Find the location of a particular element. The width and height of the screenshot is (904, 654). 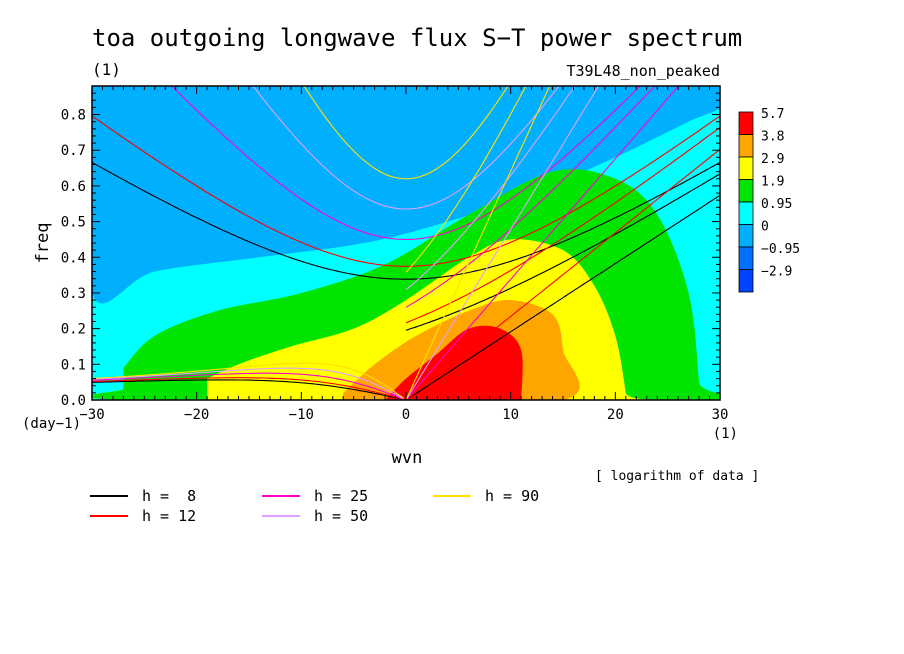

legend-label: h = 12 is located at coordinates (169, 516).